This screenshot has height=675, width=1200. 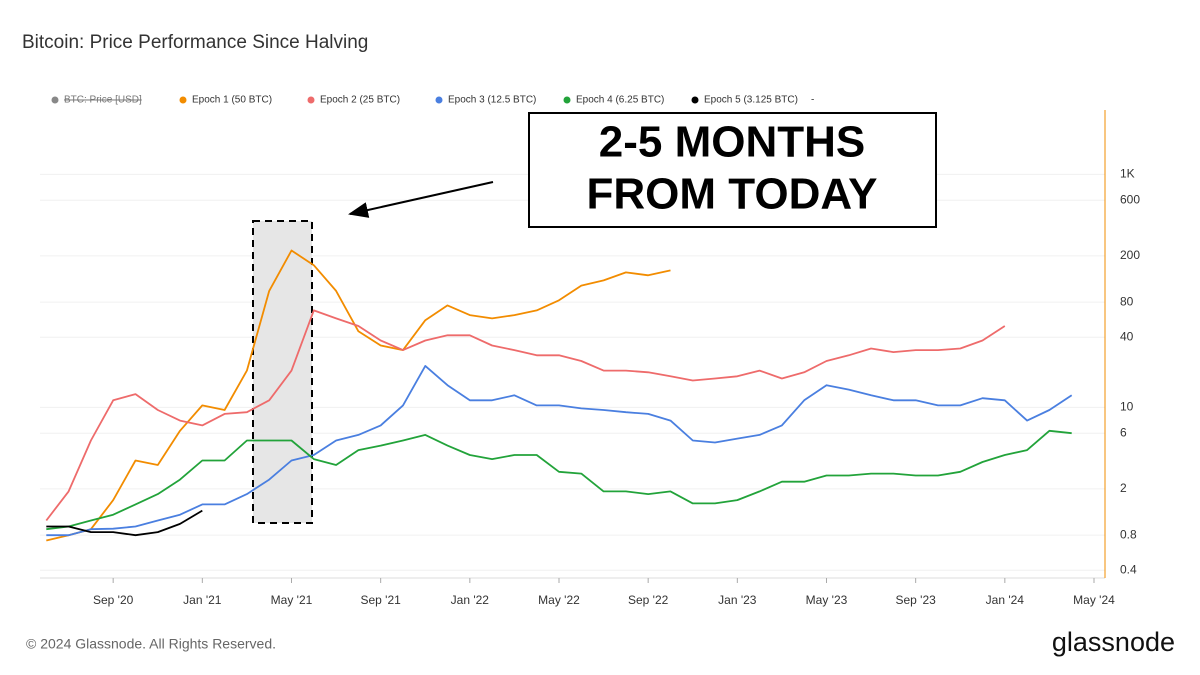 I want to click on x-tick-label: Sep '23, so click(x=916, y=600).